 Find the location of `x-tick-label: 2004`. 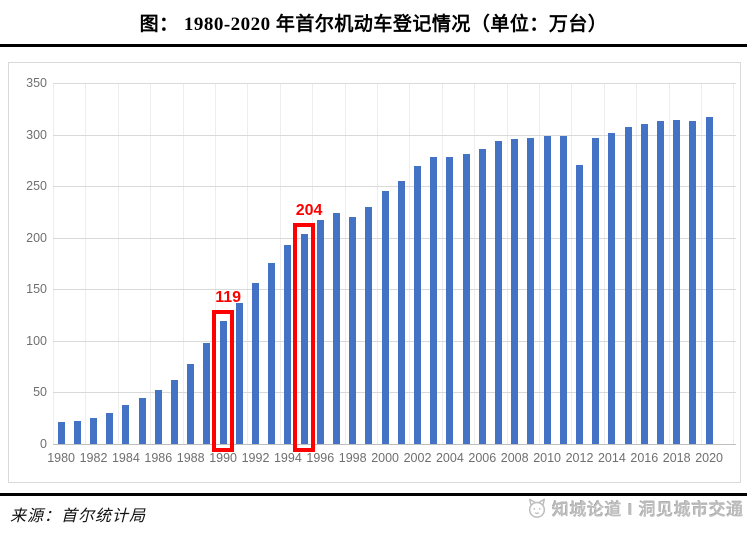

x-tick-label: 2004 is located at coordinates (449, 458).